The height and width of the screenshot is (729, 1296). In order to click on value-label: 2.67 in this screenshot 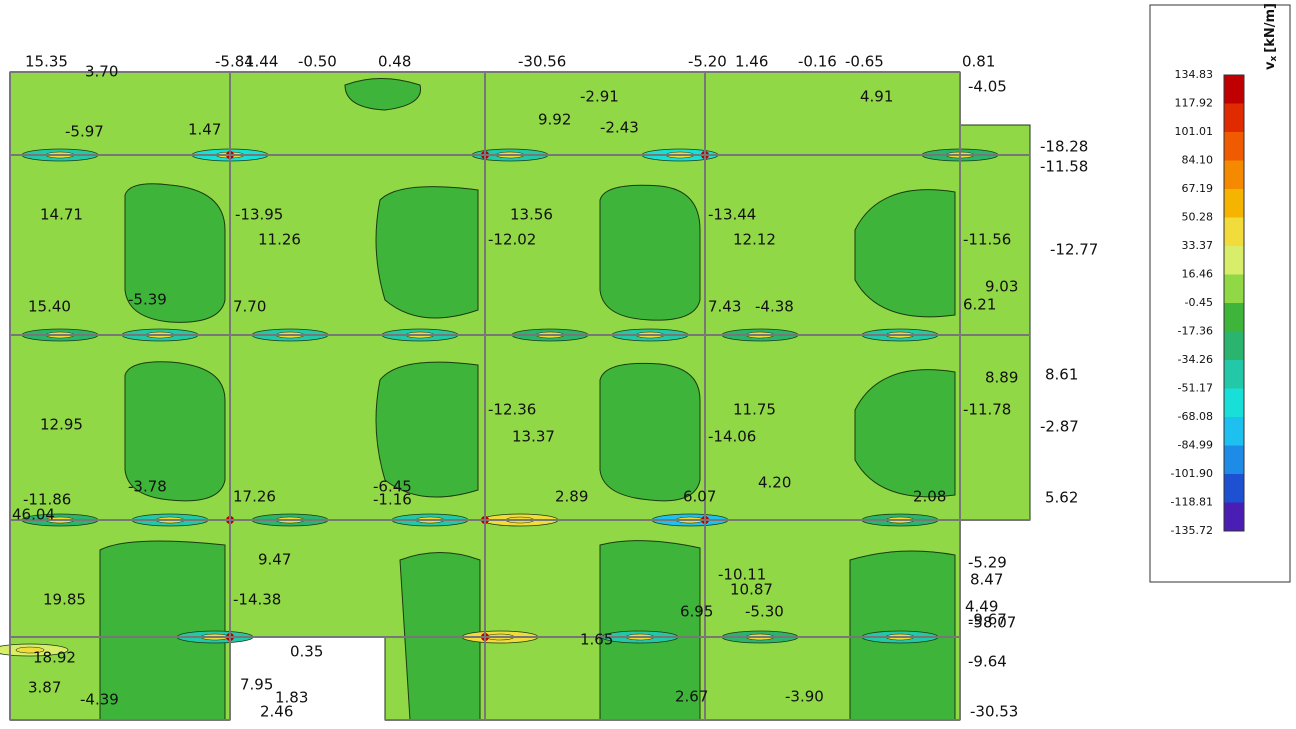, I will do `click(691, 697)`.